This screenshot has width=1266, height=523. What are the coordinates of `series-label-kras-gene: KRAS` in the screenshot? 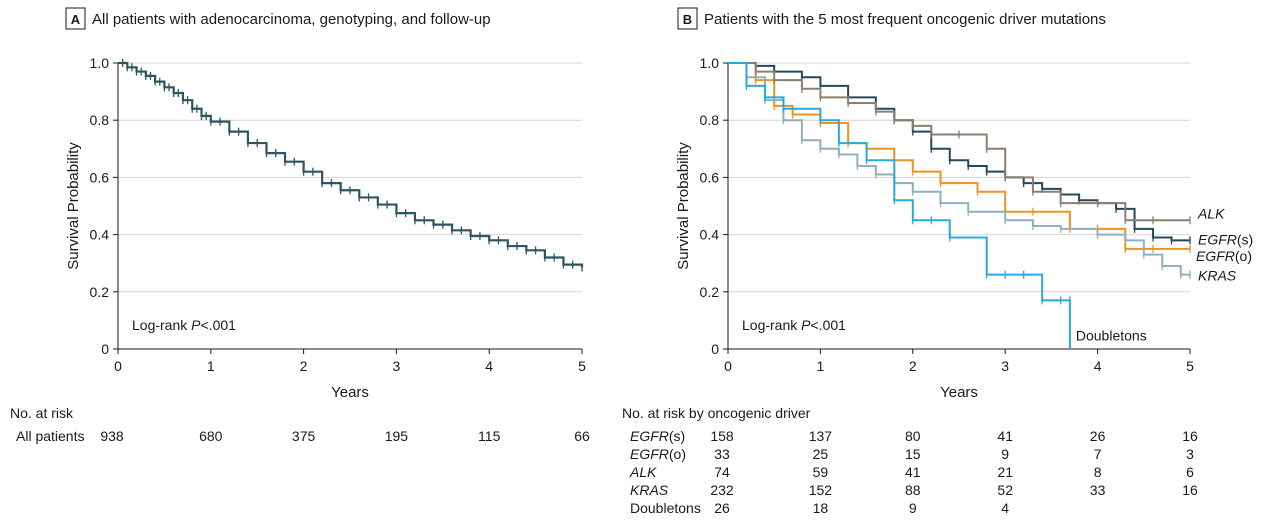 It's located at (1217, 276).